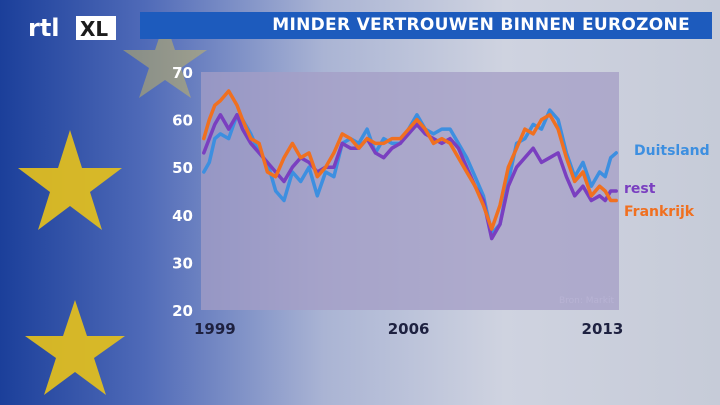 This screenshot has width=720, height=405. Describe the element at coordinates (182, 192) in the screenshot. I see `y-axis-ticks: 20 30 40 50 60 70` at that location.